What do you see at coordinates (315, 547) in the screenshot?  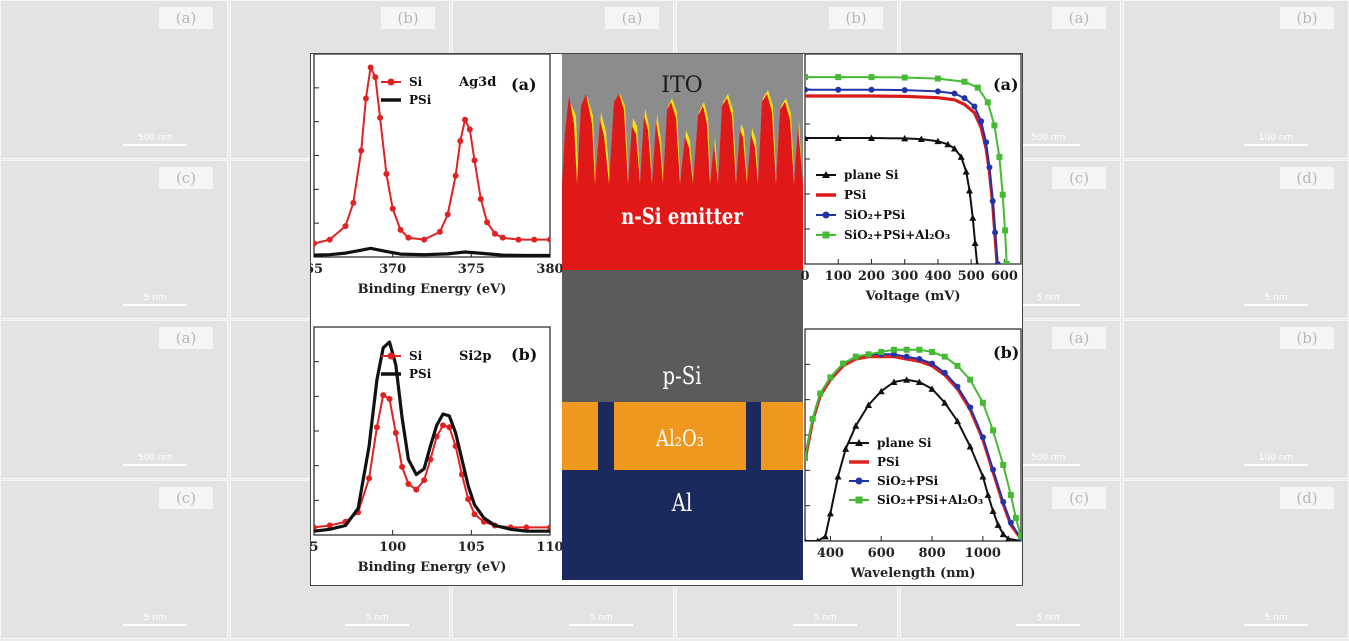 I see `x-tick-label: 5` at bounding box center [315, 547].